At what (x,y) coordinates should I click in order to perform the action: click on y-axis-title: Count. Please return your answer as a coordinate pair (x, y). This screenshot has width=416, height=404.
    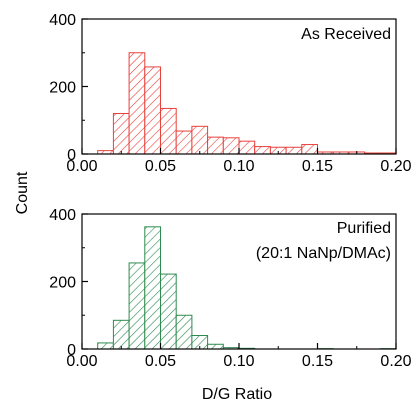
    Looking at the image, I should click on (22, 192).